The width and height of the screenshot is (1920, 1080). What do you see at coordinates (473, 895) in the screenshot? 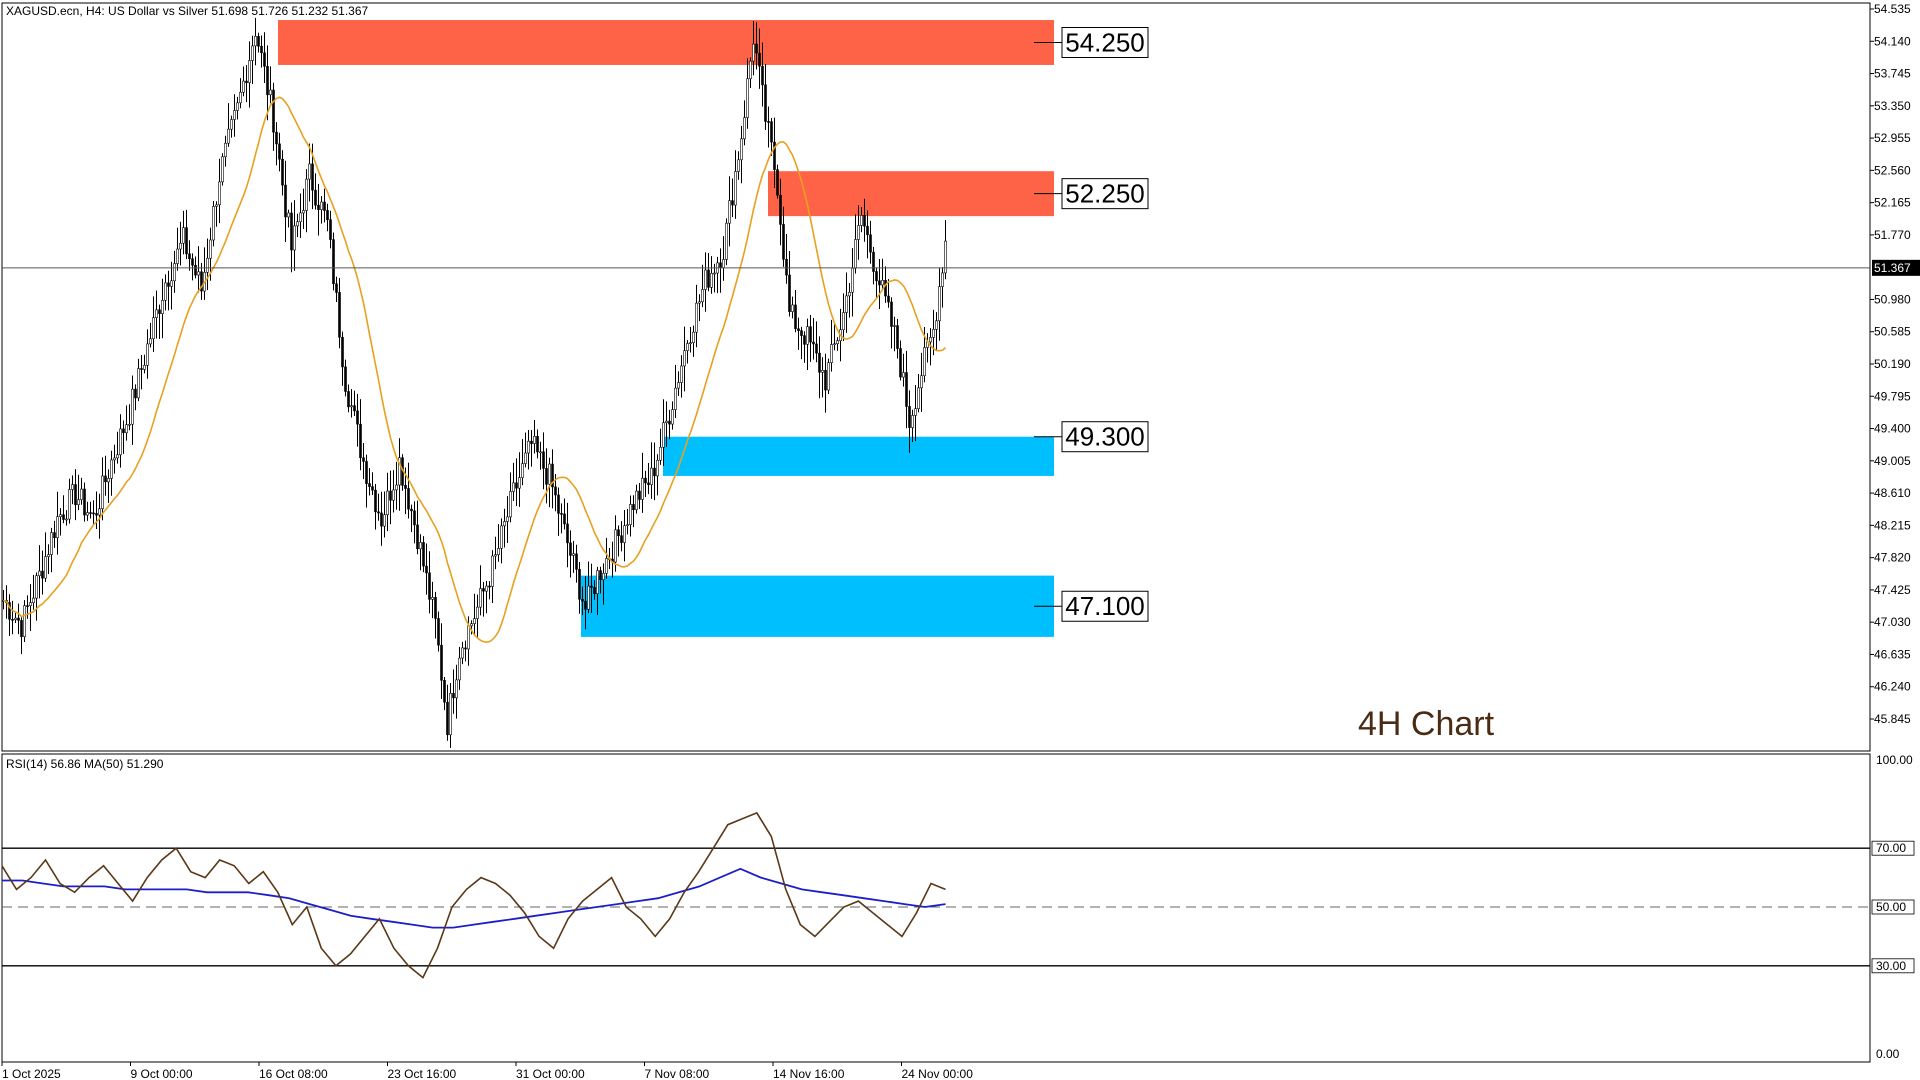
I see `rsi-line` at bounding box center [473, 895].